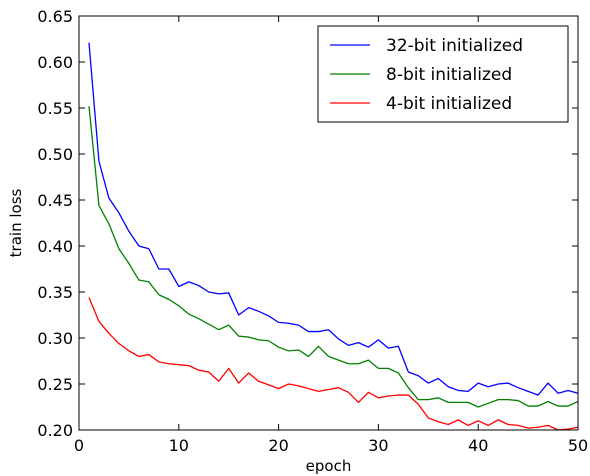 The height and width of the screenshot is (476, 590). Describe the element at coordinates (329, 466) in the screenshot. I see `x-axis-label: epoch` at that location.